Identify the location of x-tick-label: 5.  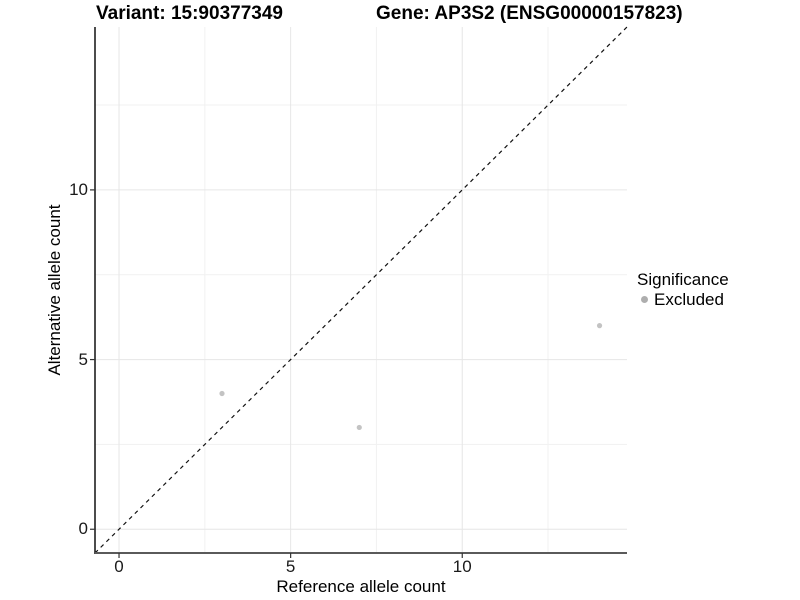
(290, 566).